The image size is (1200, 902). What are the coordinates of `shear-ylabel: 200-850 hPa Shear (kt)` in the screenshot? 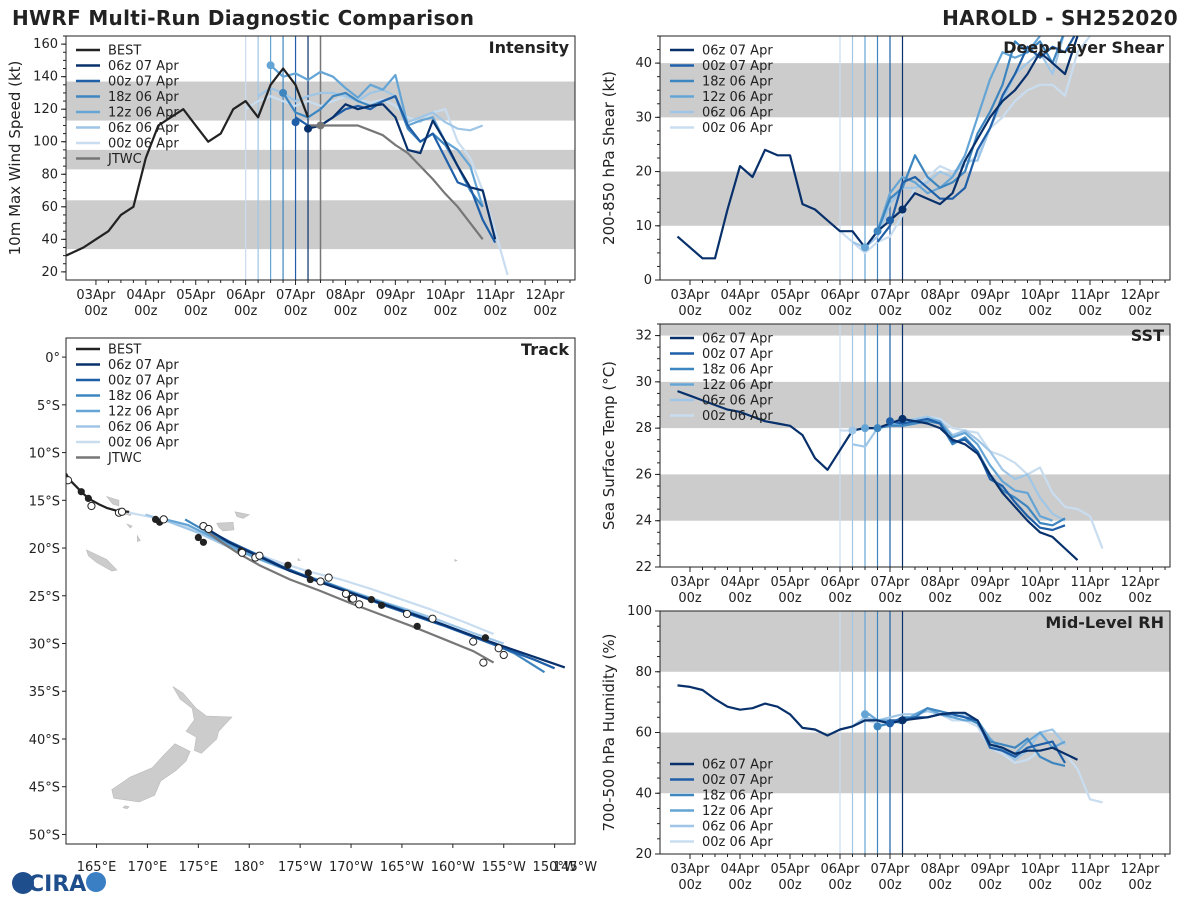 It's located at (609, 158).